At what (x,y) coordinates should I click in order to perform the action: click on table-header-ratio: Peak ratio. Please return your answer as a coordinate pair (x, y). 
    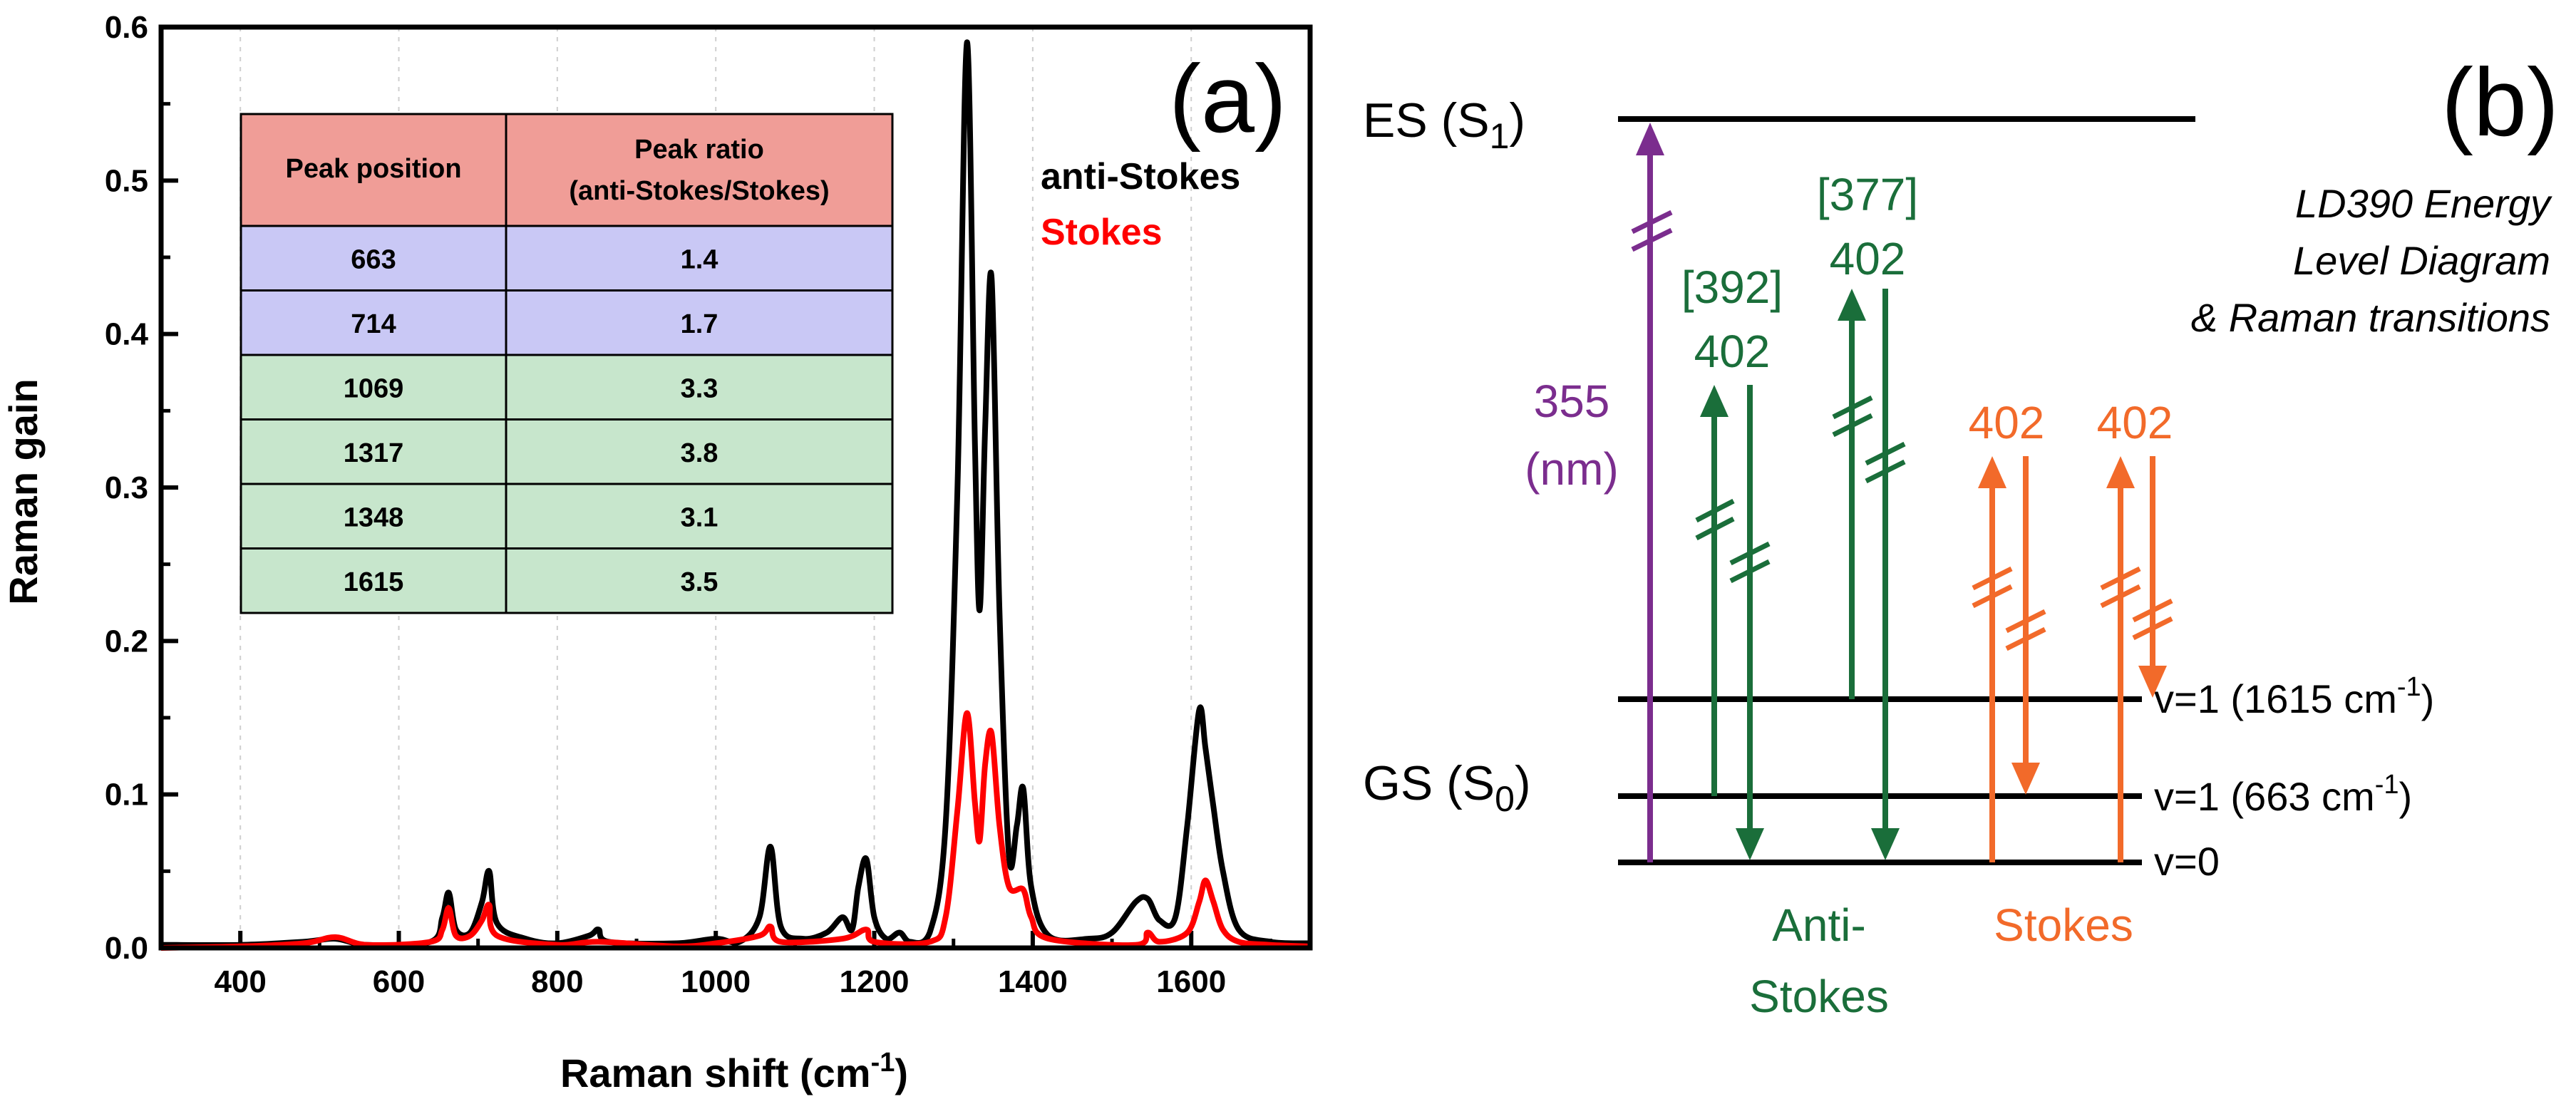
    Looking at the image, I should click on (699, 150).